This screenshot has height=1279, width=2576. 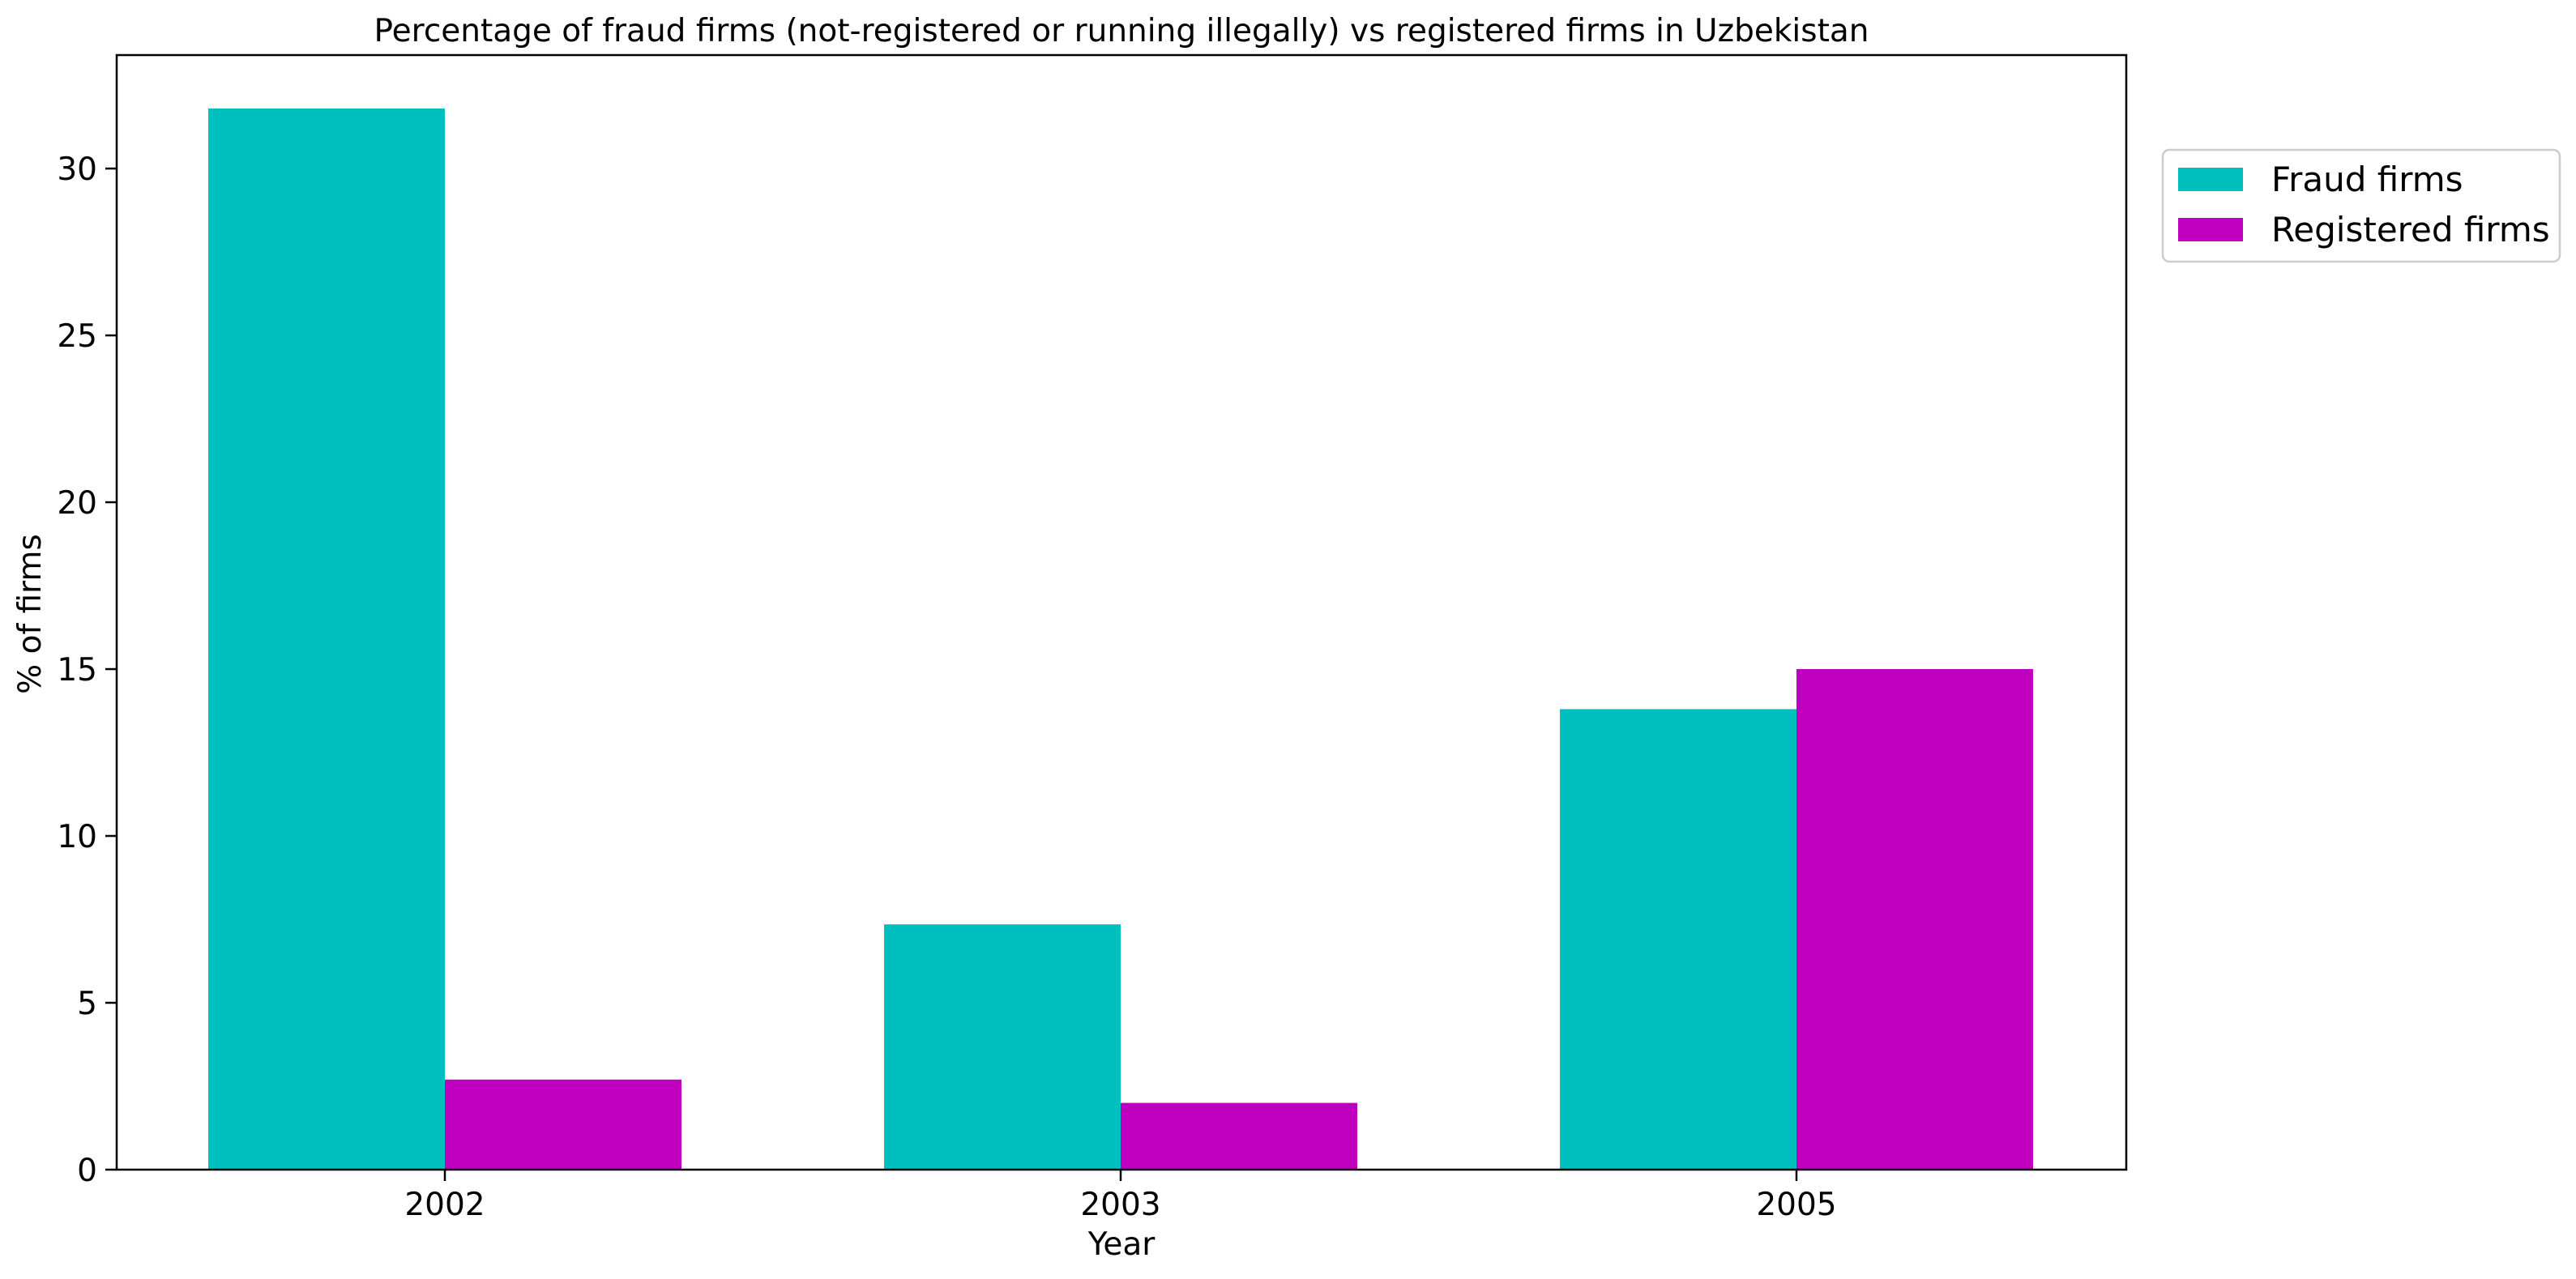 What do you see at coordinates (77, 503) in the screenshot?
I see `y-tick-label: 20` at bounding box center [77, 503].